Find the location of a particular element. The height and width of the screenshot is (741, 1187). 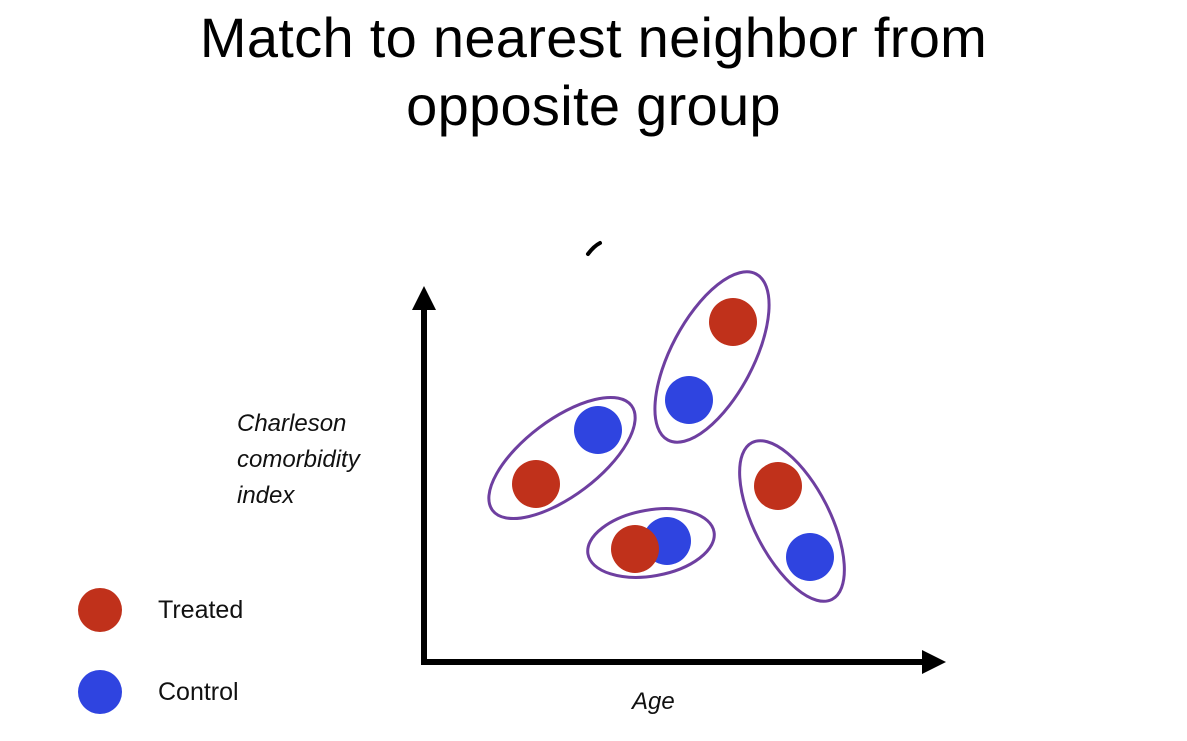

title-line-2: opposite group is located at coordinates (593, 105).